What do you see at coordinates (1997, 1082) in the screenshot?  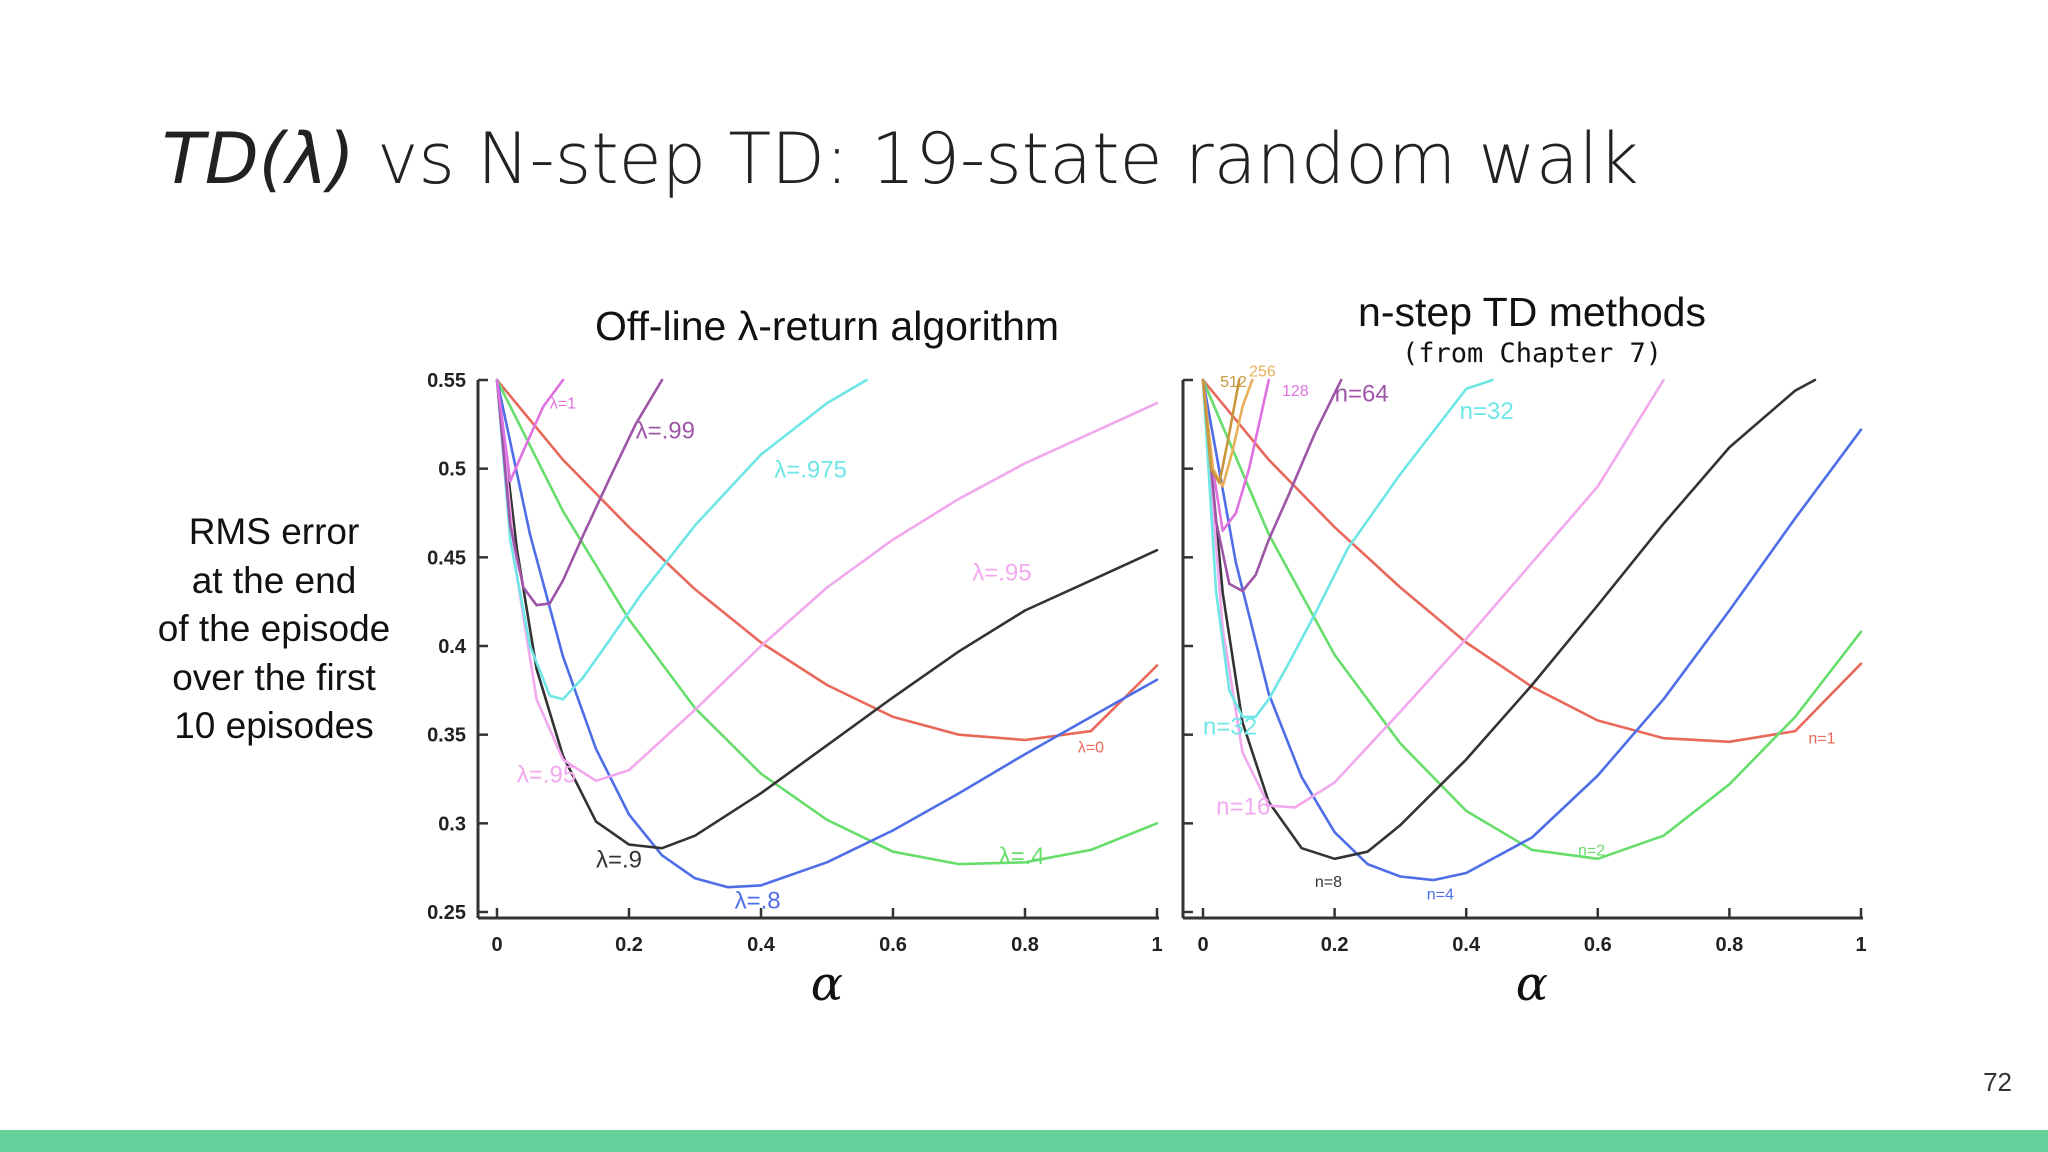 I see `slide-number: 72` at bounding box center [1997, 1082].